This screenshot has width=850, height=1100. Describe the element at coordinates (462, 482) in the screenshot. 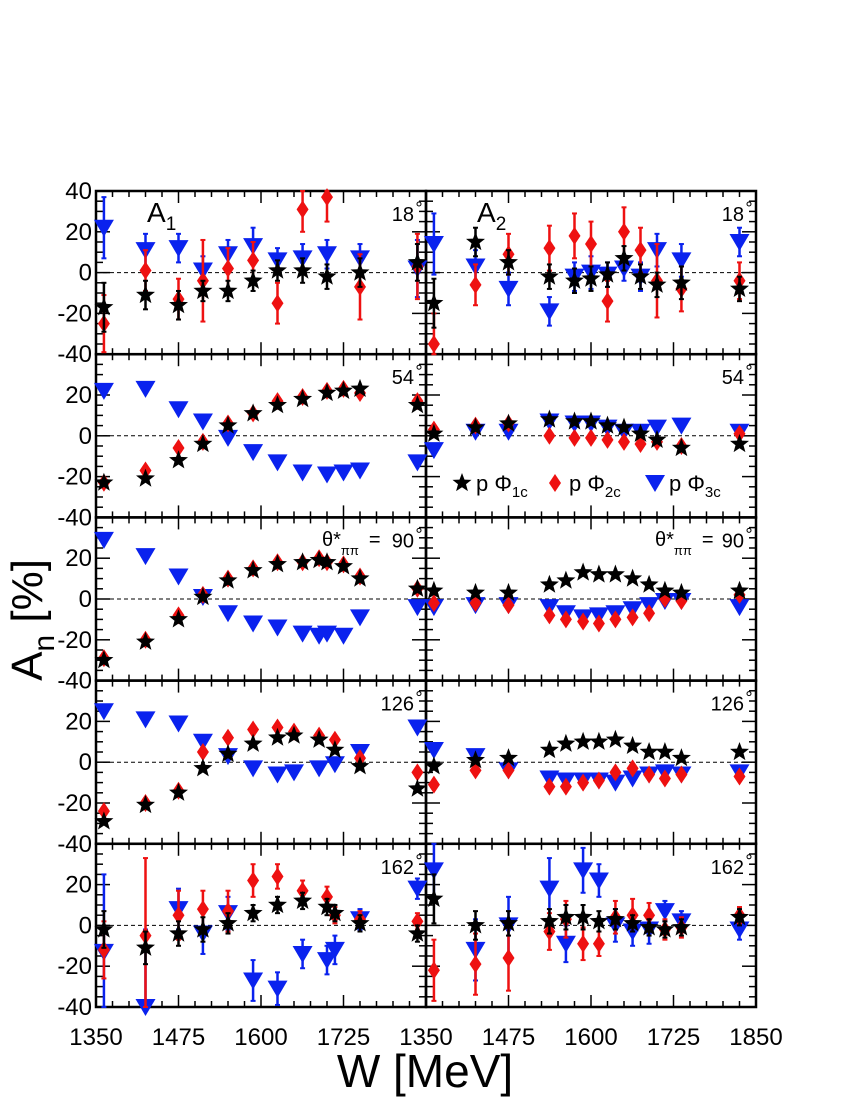

I see `legend-star-marker` at that location.